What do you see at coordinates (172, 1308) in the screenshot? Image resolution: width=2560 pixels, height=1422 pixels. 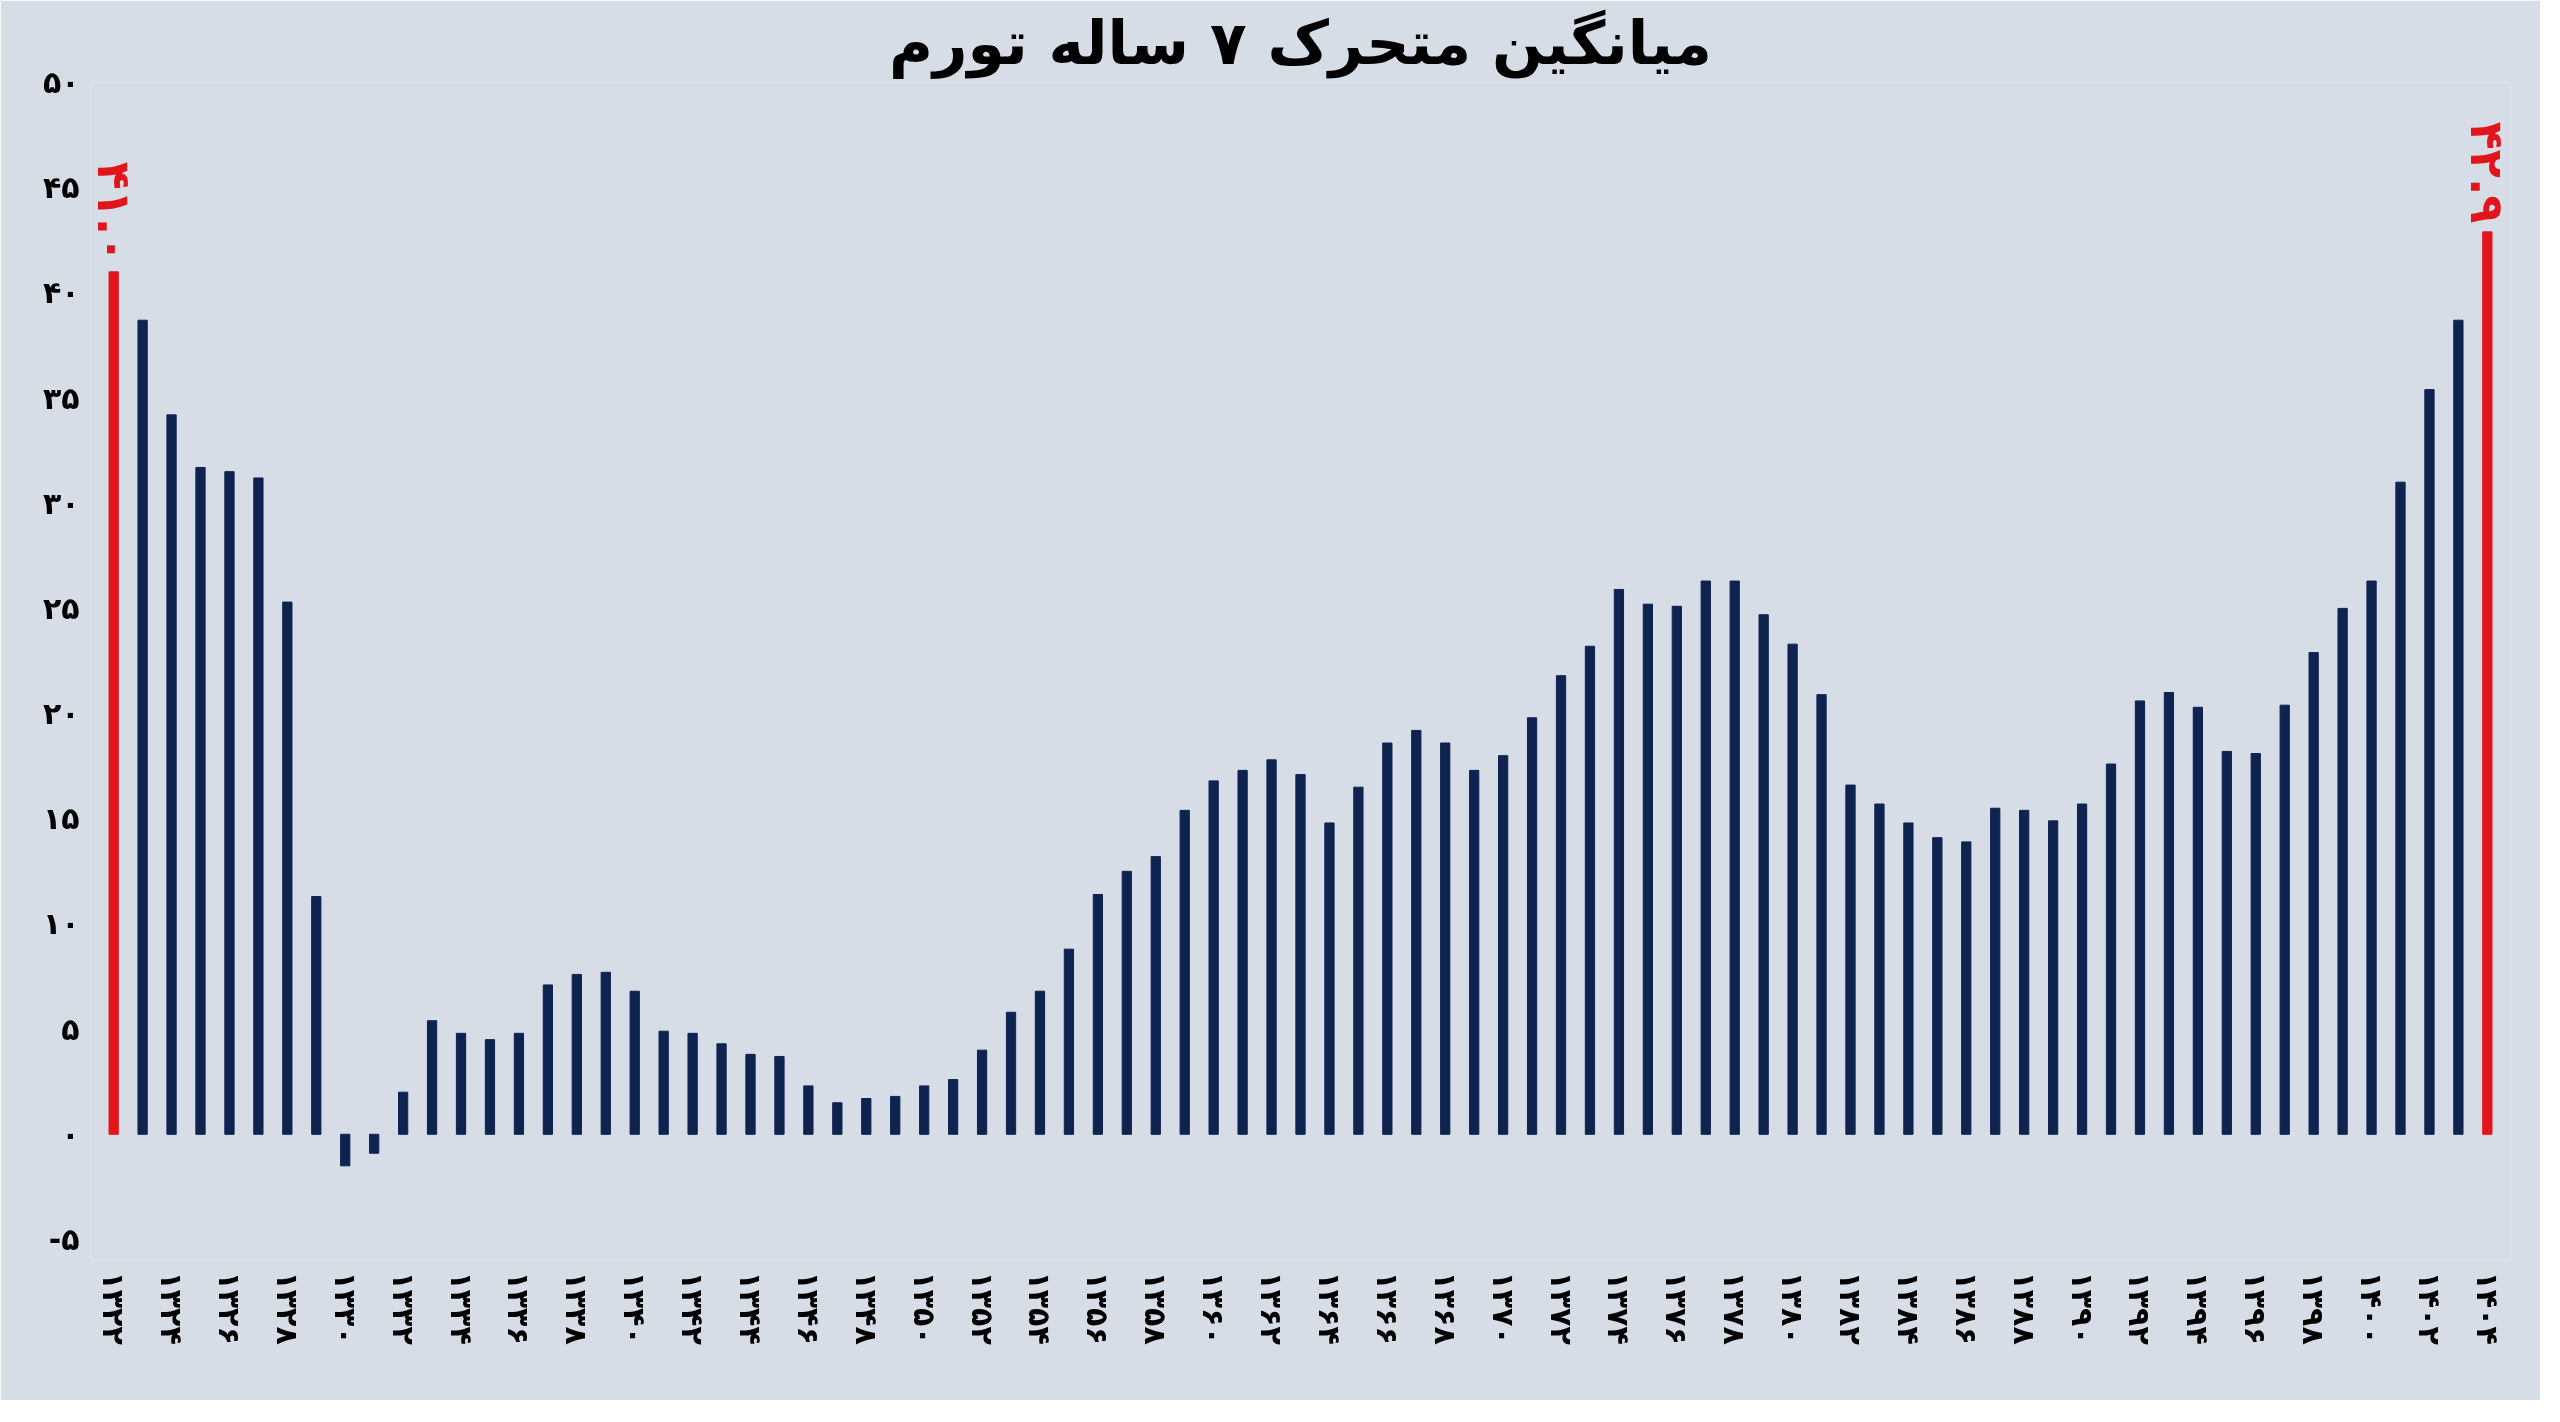 I see `x-tick-label: ۱۳۲۴` at bounding box center [172, 1308].